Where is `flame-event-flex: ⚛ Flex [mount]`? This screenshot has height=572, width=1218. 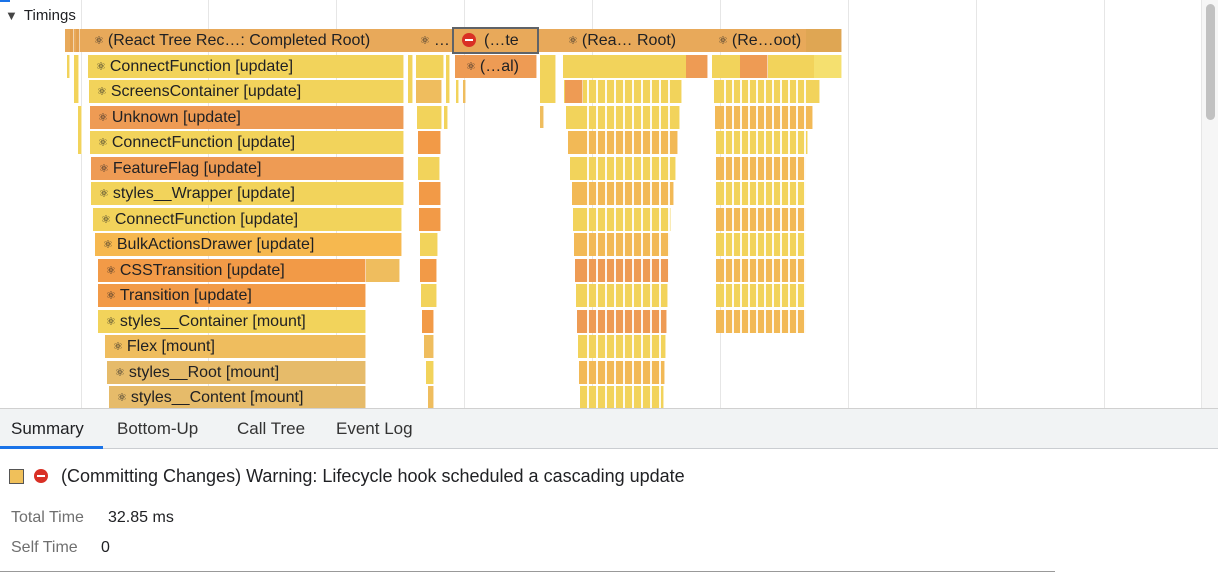 flame-event-flex: ⚛ Flex [mount] is located at coordinates (235, 346).